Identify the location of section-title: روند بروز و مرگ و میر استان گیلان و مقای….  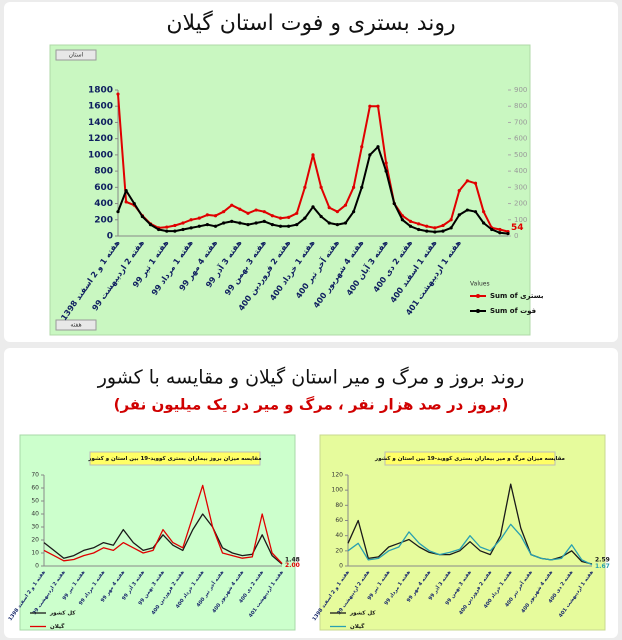
(311, 377).